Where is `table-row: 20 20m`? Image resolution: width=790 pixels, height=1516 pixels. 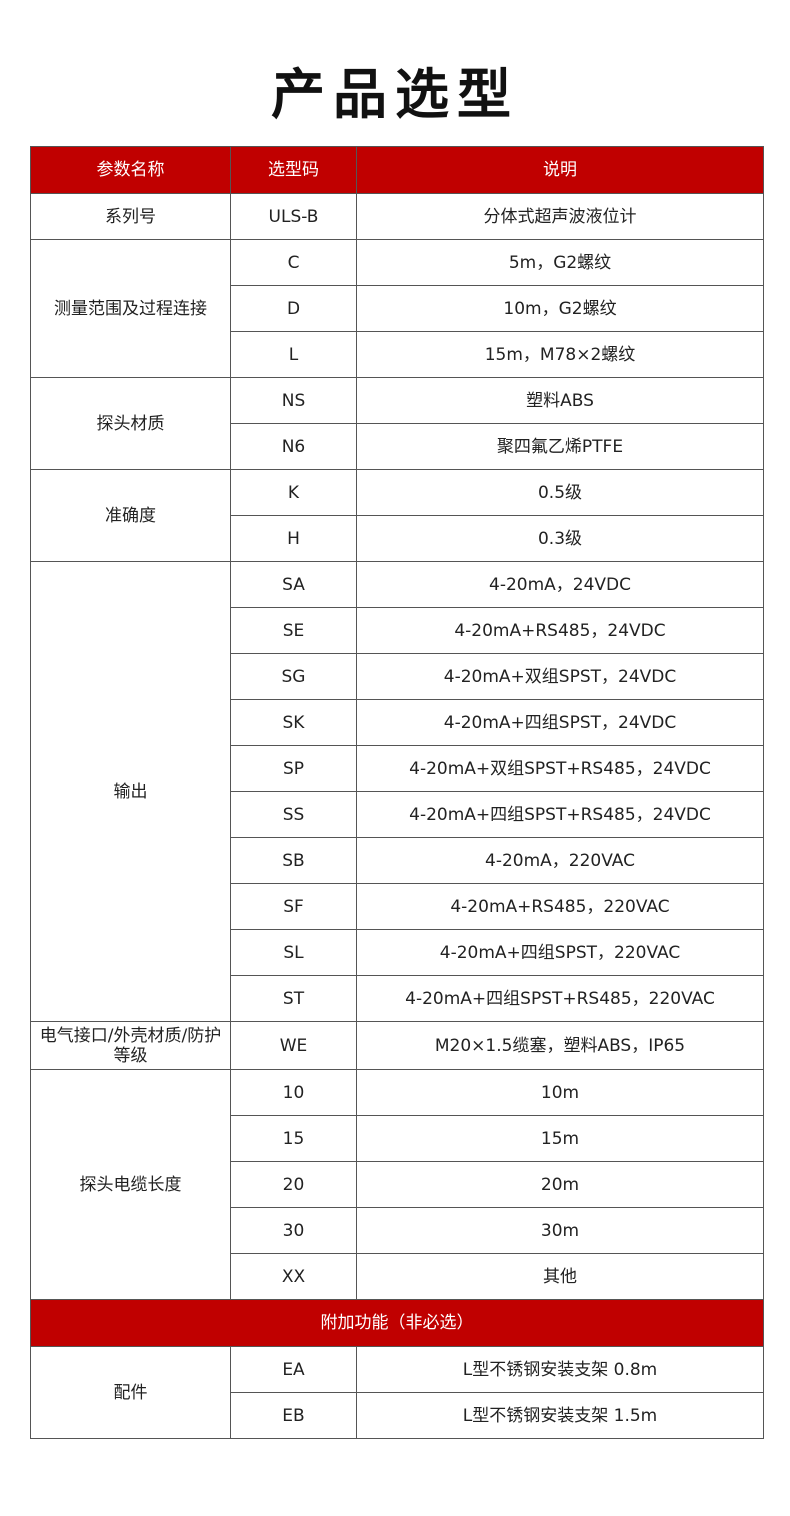 table-row: 20 20m is located at coordinates (397, 1184).